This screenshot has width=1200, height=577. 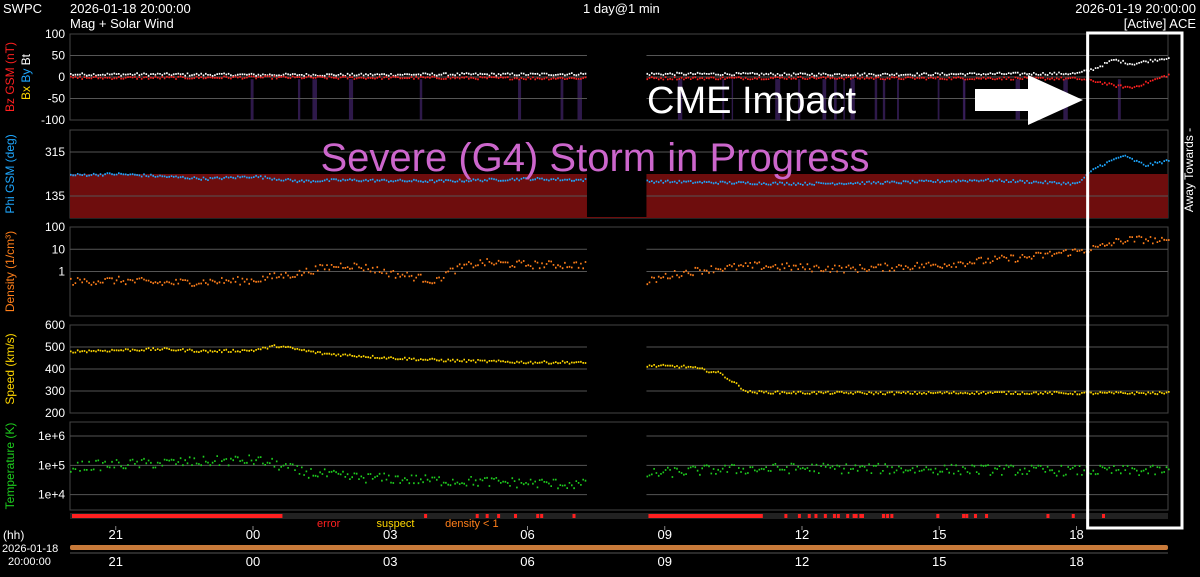 What do you see at coordinates (939, 534) in the screenshot?
I see `x-tick-label-top: 15` at bounding box center [939, 534].